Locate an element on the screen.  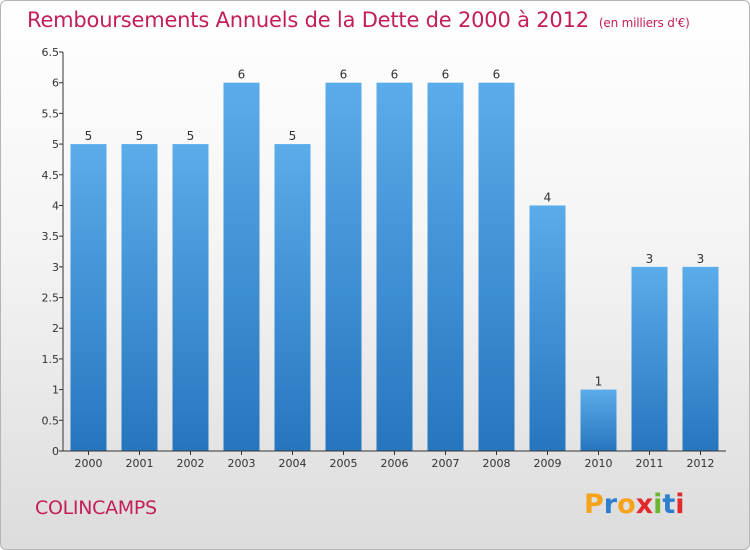
y-tick-label: 2 is located at coordinates (55, 328).